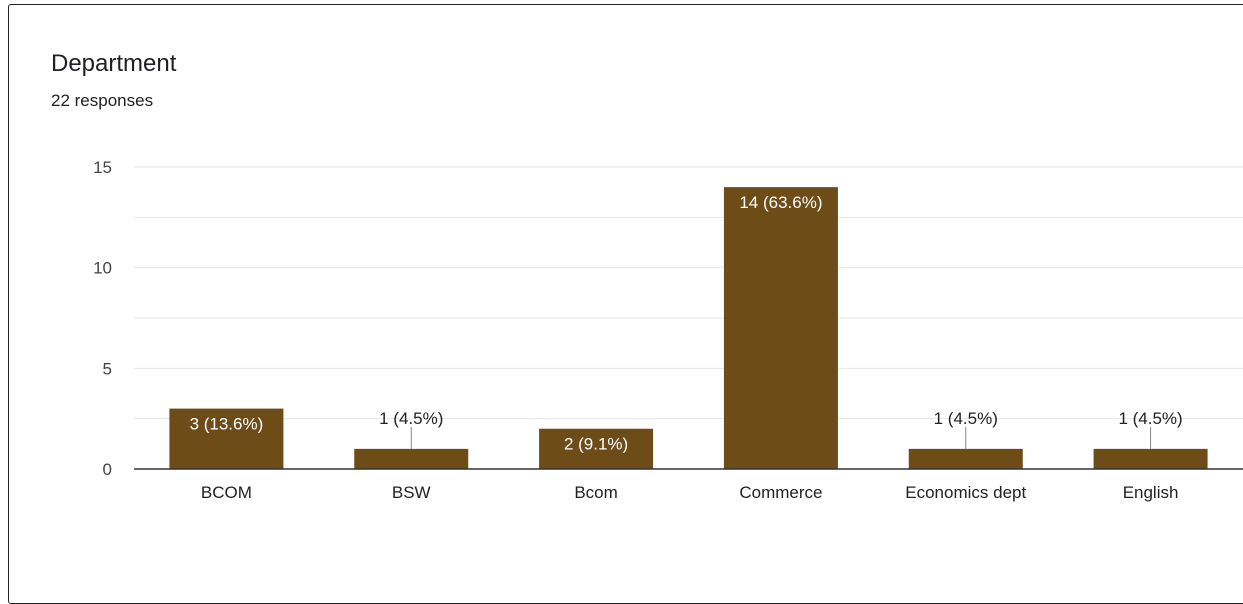  Describe the element at coordinates (114, 63) in the screenshot. I see `chart-title: Department` at that location.